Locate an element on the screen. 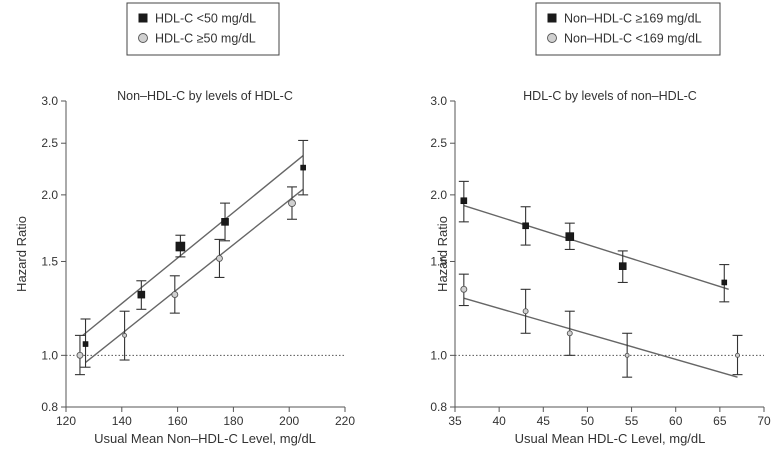 The width and height of the screenshot is (773, 451). x-tick-label: 65 is located at coordinates (720, 421).